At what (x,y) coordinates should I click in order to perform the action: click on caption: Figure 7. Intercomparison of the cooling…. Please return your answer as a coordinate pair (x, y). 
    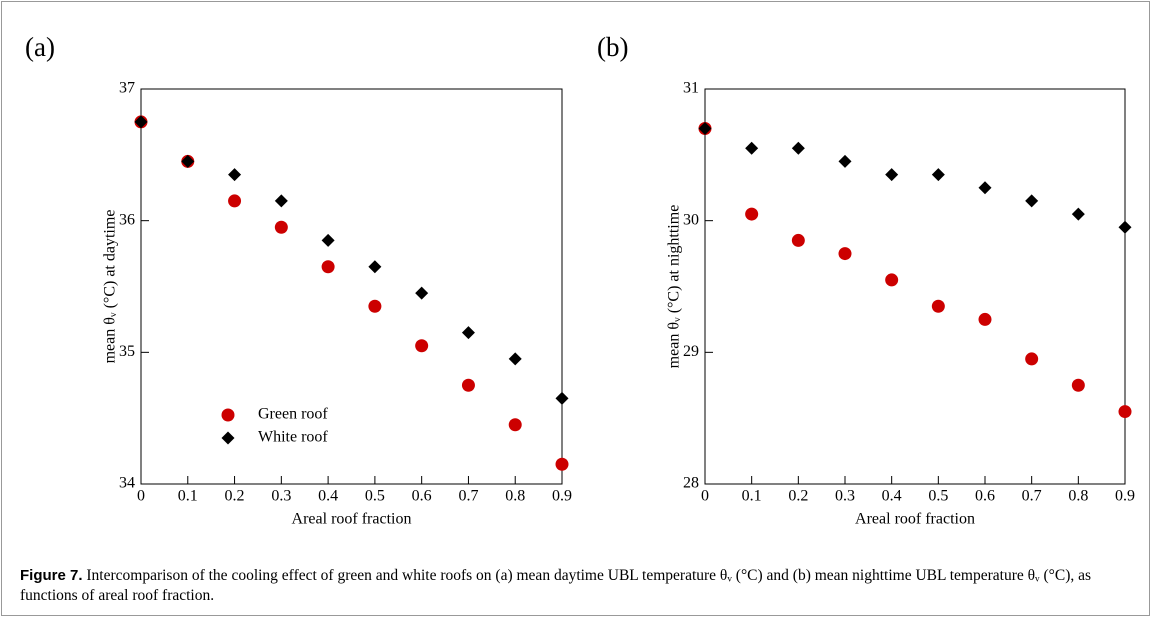
    Looking at the image, I should click on (575, 586).